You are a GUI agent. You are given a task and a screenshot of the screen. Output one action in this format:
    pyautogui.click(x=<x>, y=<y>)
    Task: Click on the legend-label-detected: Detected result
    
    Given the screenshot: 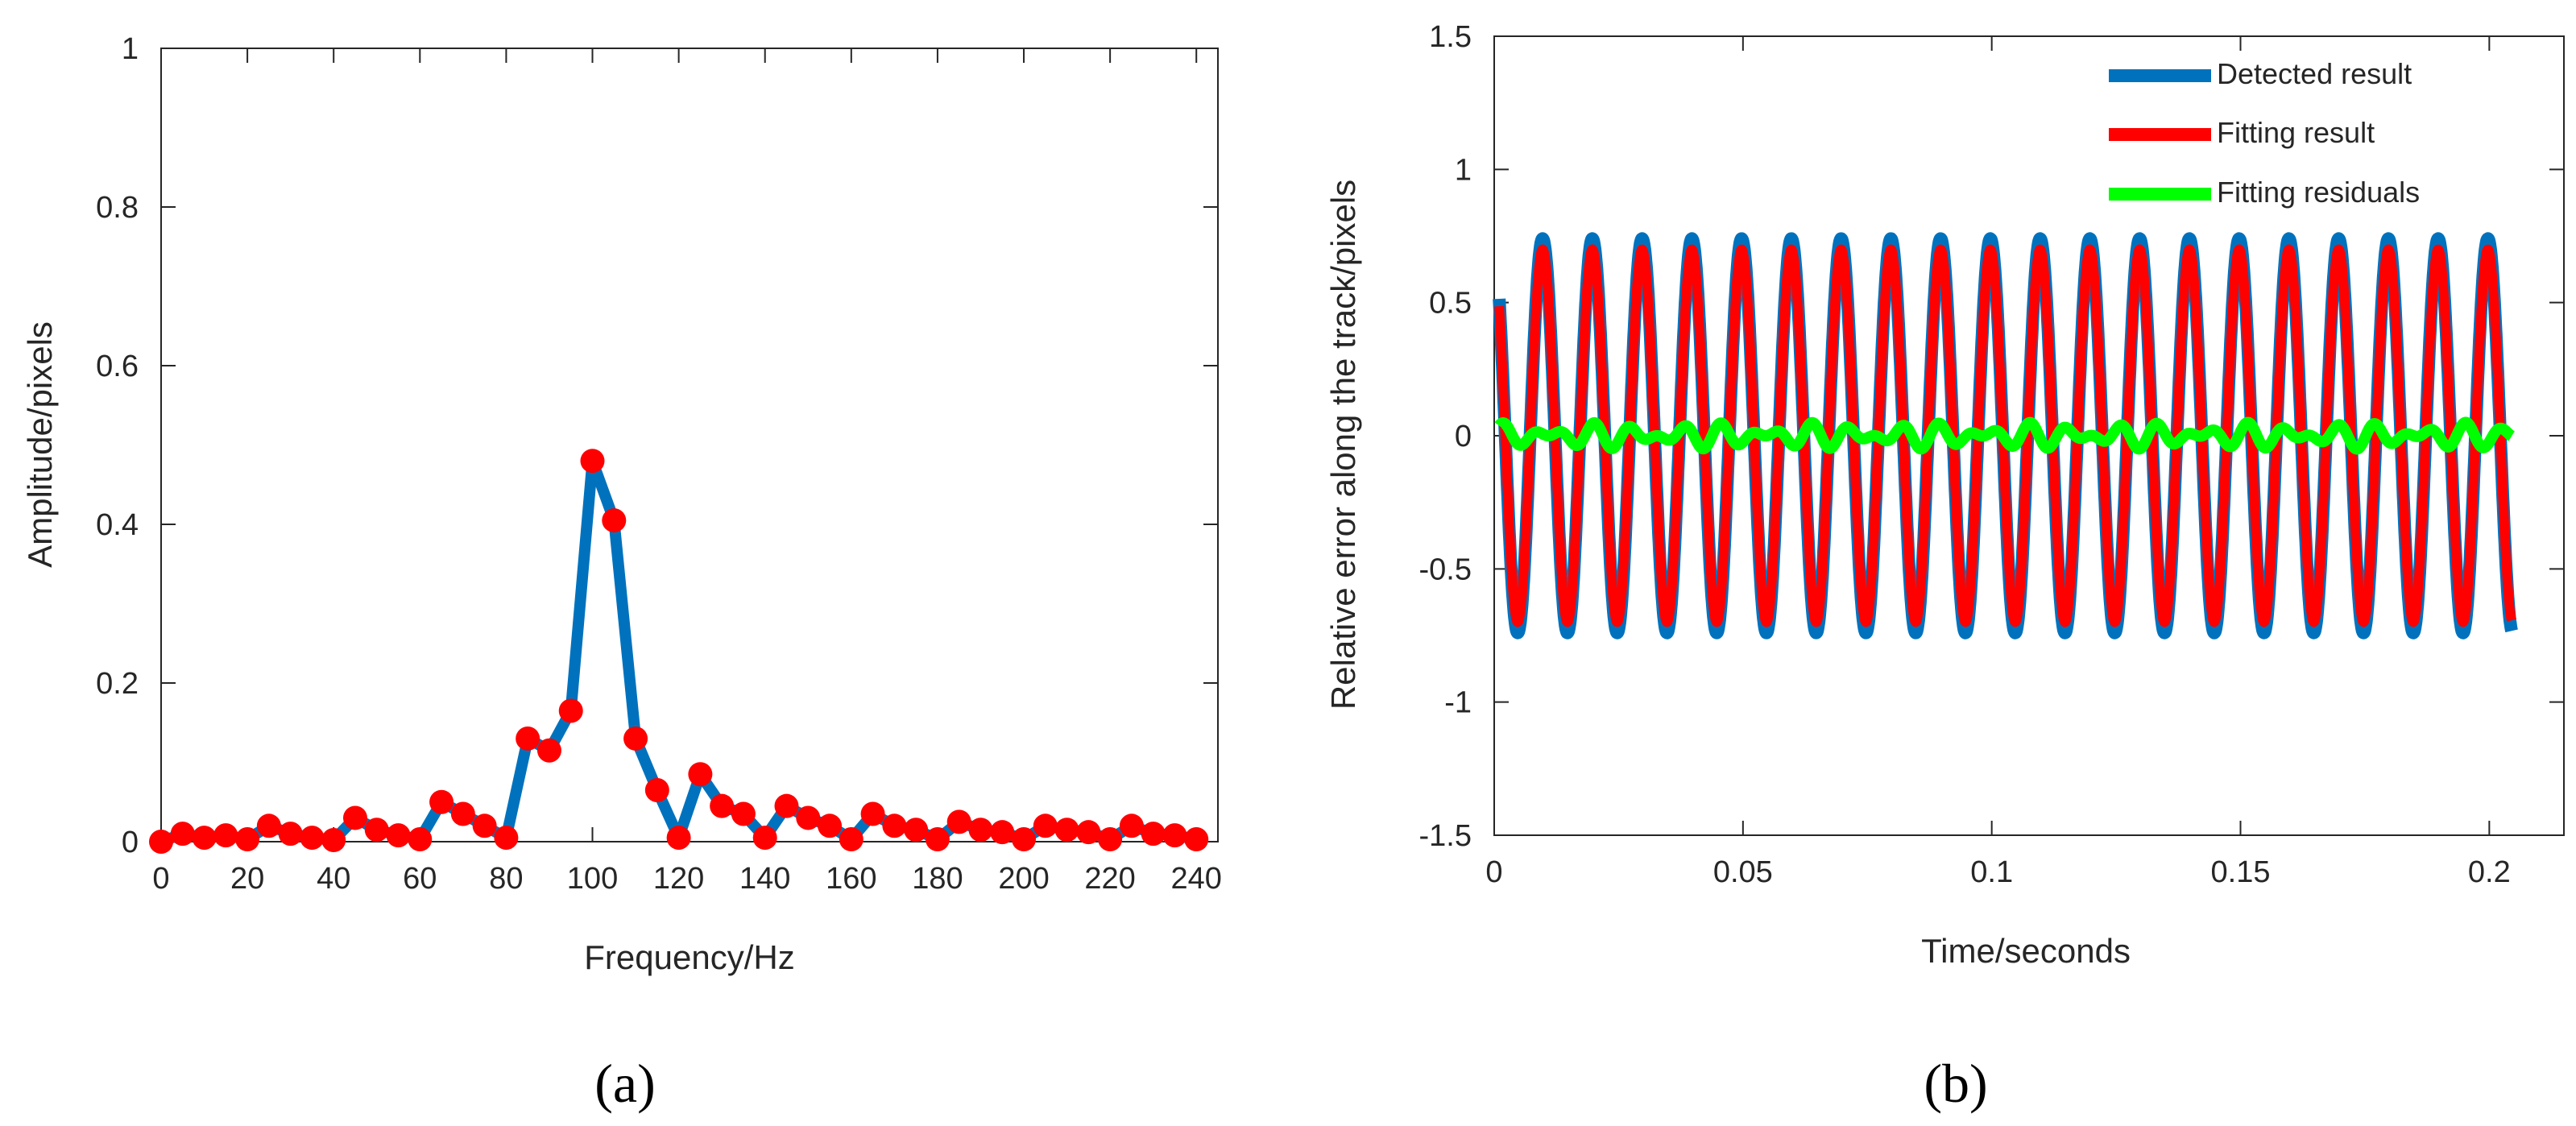 What is the action you would take?
    pyautogui.click(x=2314, y=74)
    